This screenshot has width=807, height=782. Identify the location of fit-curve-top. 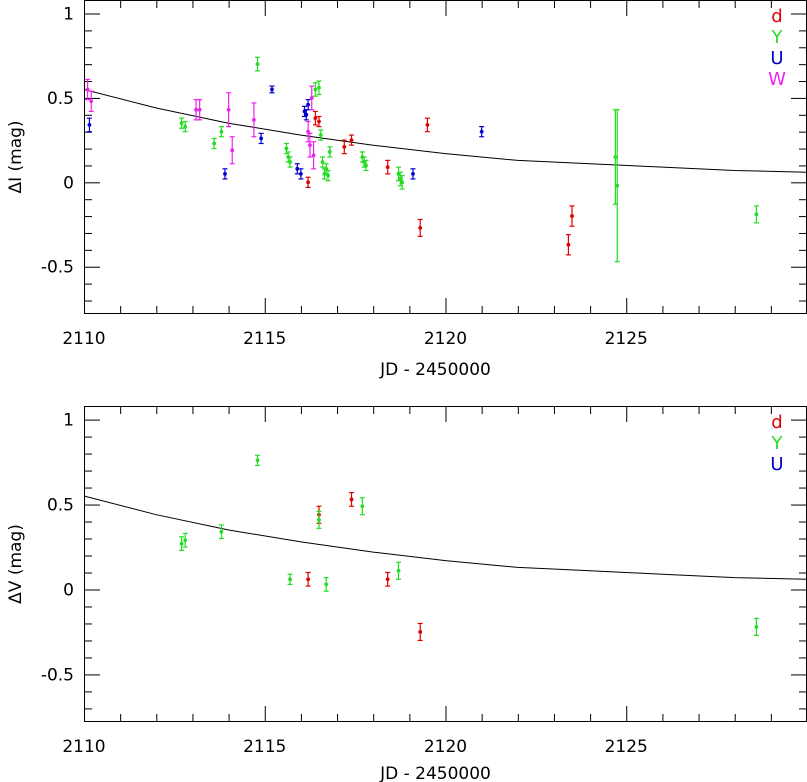
(445, 131).